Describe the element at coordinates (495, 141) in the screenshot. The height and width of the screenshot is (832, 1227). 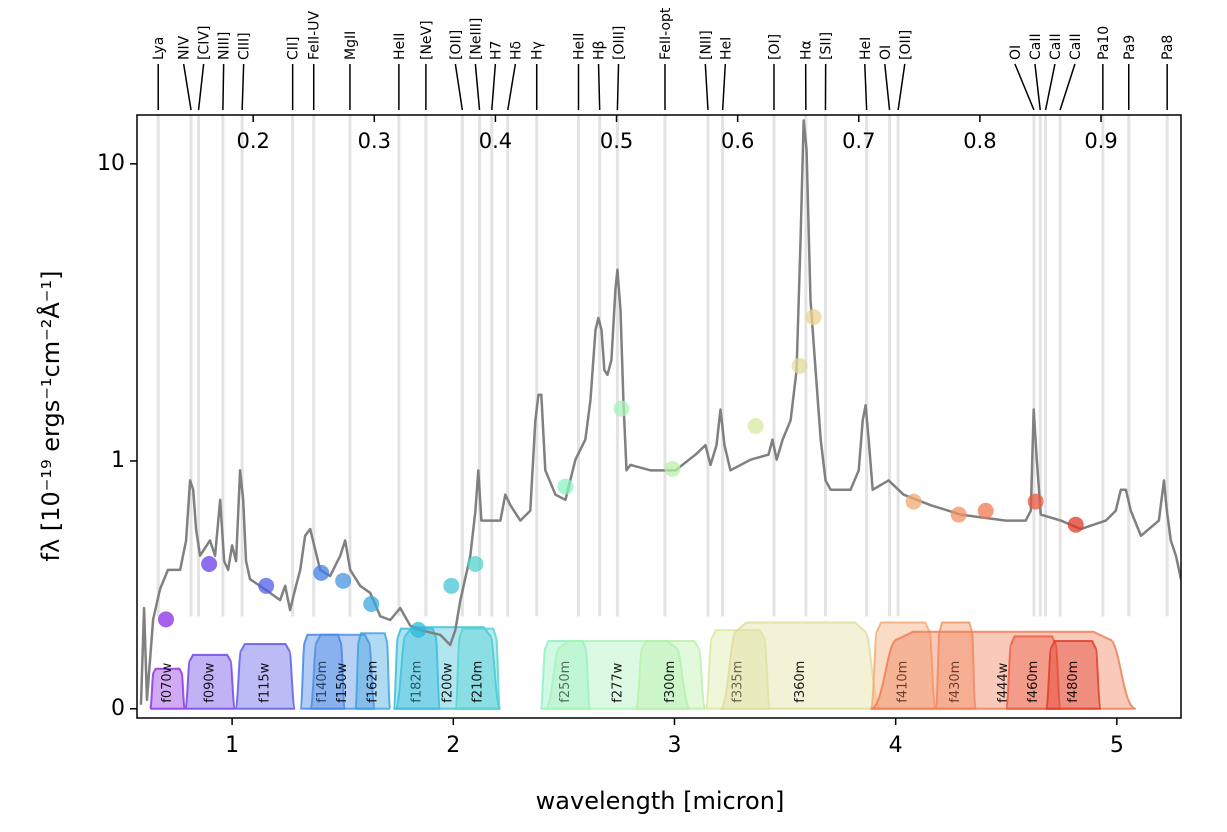
I see `x2-tick-label: 0.4` at that location.